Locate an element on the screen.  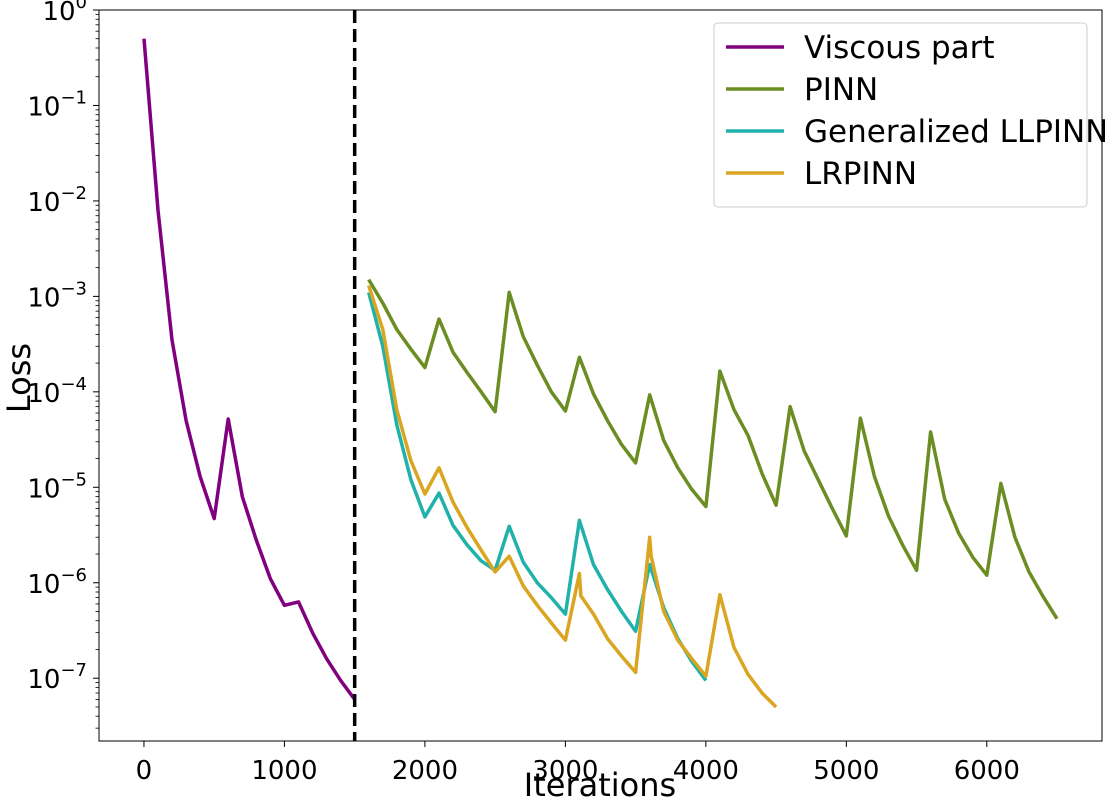
legend-label: PINN is located at coordinates (841, 90).